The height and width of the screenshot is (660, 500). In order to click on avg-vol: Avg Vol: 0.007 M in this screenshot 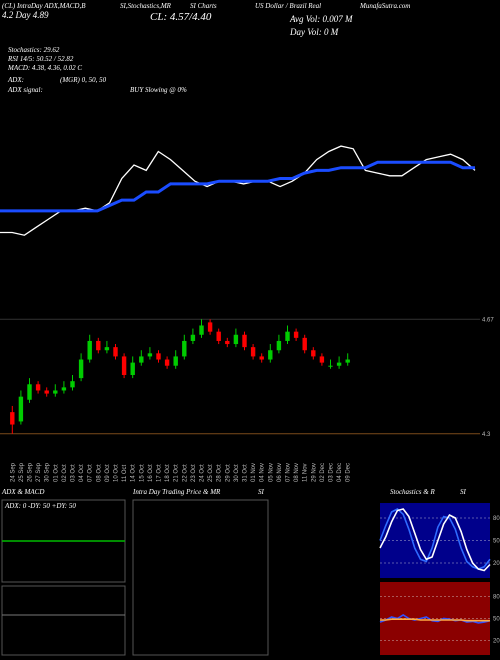, I will do `click(321, 19)`.